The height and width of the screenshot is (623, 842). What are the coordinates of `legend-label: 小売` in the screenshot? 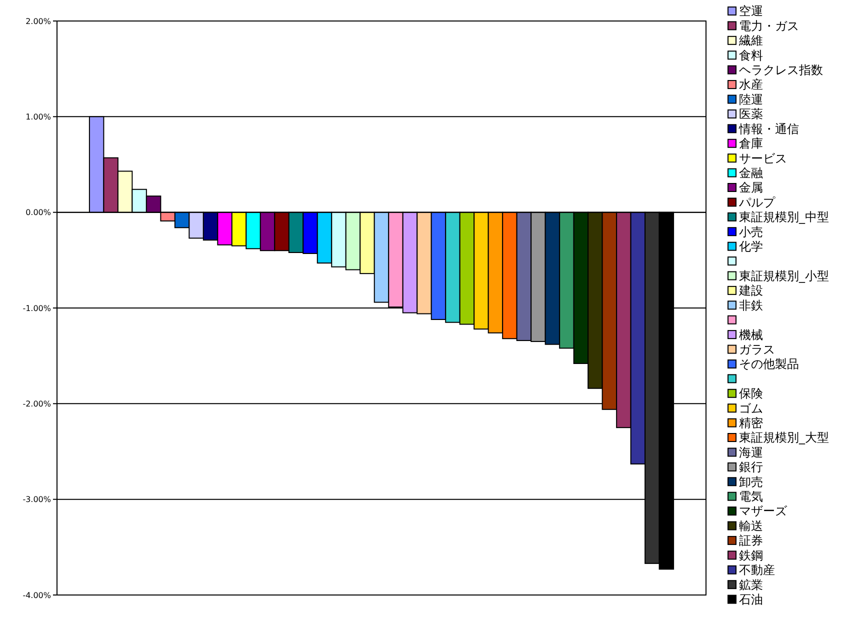 It's located at (751, 231).